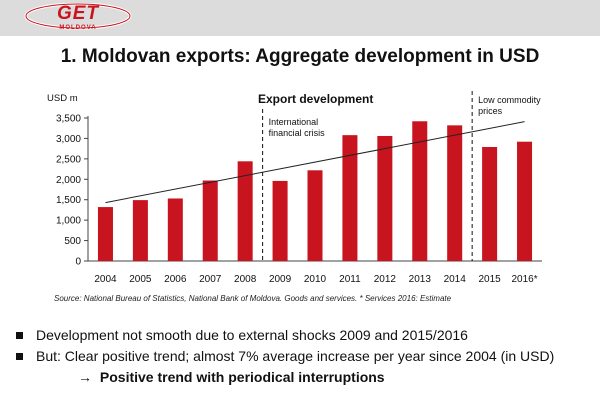 The image size is (600, 400). Describe the element at coordinates (385, 279) in the screenshot. I see `x-tick-label: 2012` at that location.